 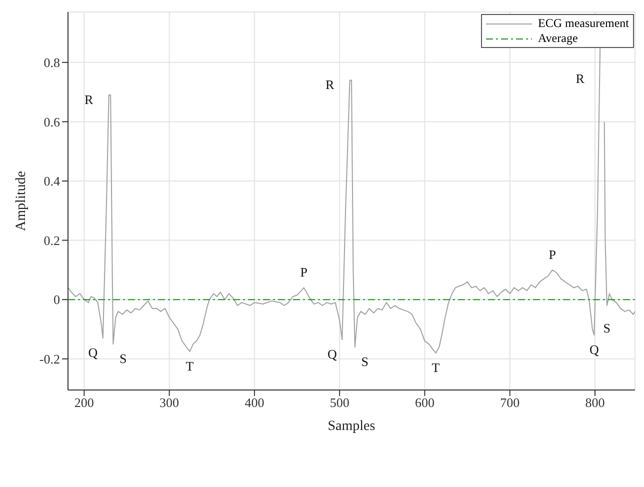 I want to click on x-tick-label: 800, so click(x=595, y=402).